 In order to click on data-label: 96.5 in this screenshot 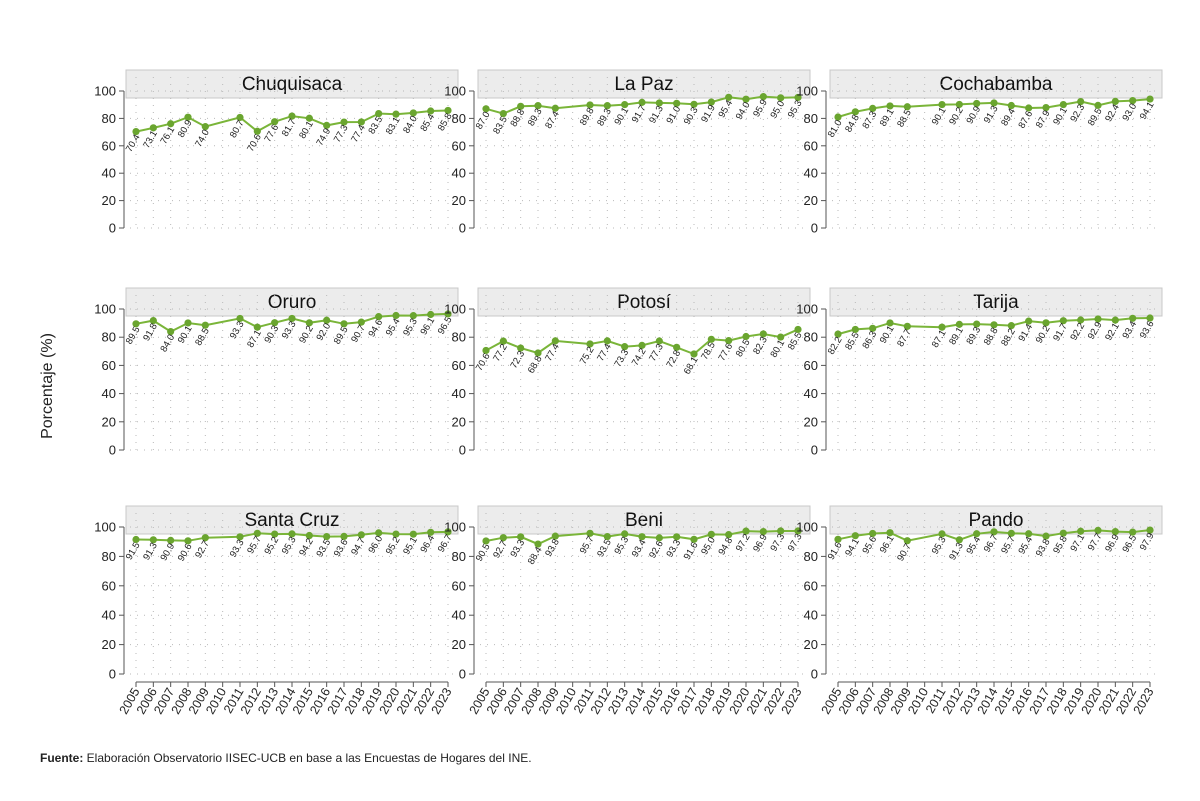, I will do `click(1129, 544)`.